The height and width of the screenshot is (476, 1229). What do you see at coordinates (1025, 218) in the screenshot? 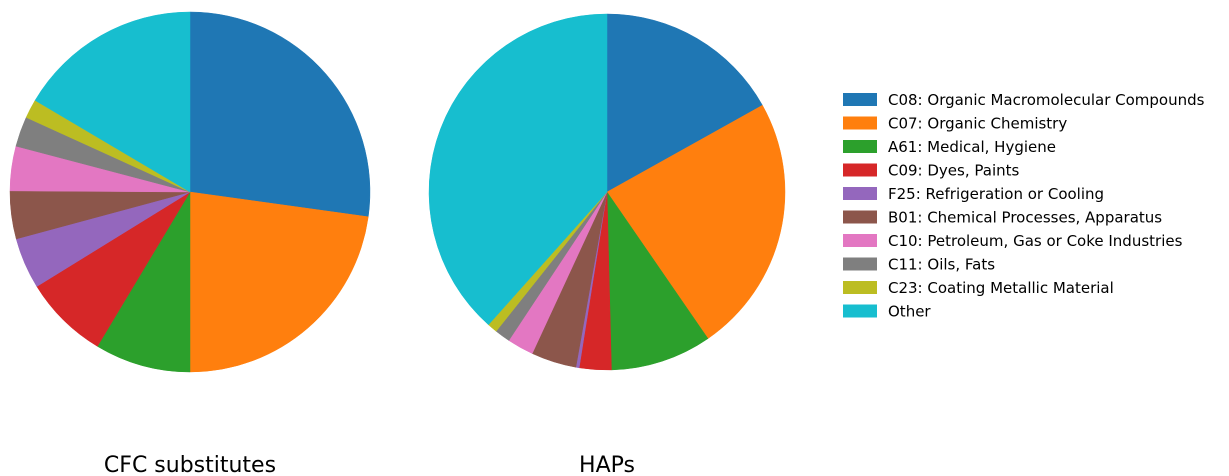
I see `legend-label-b01: B01: Chemical Processes, Apparatus` at bounding box center [1025, 218].